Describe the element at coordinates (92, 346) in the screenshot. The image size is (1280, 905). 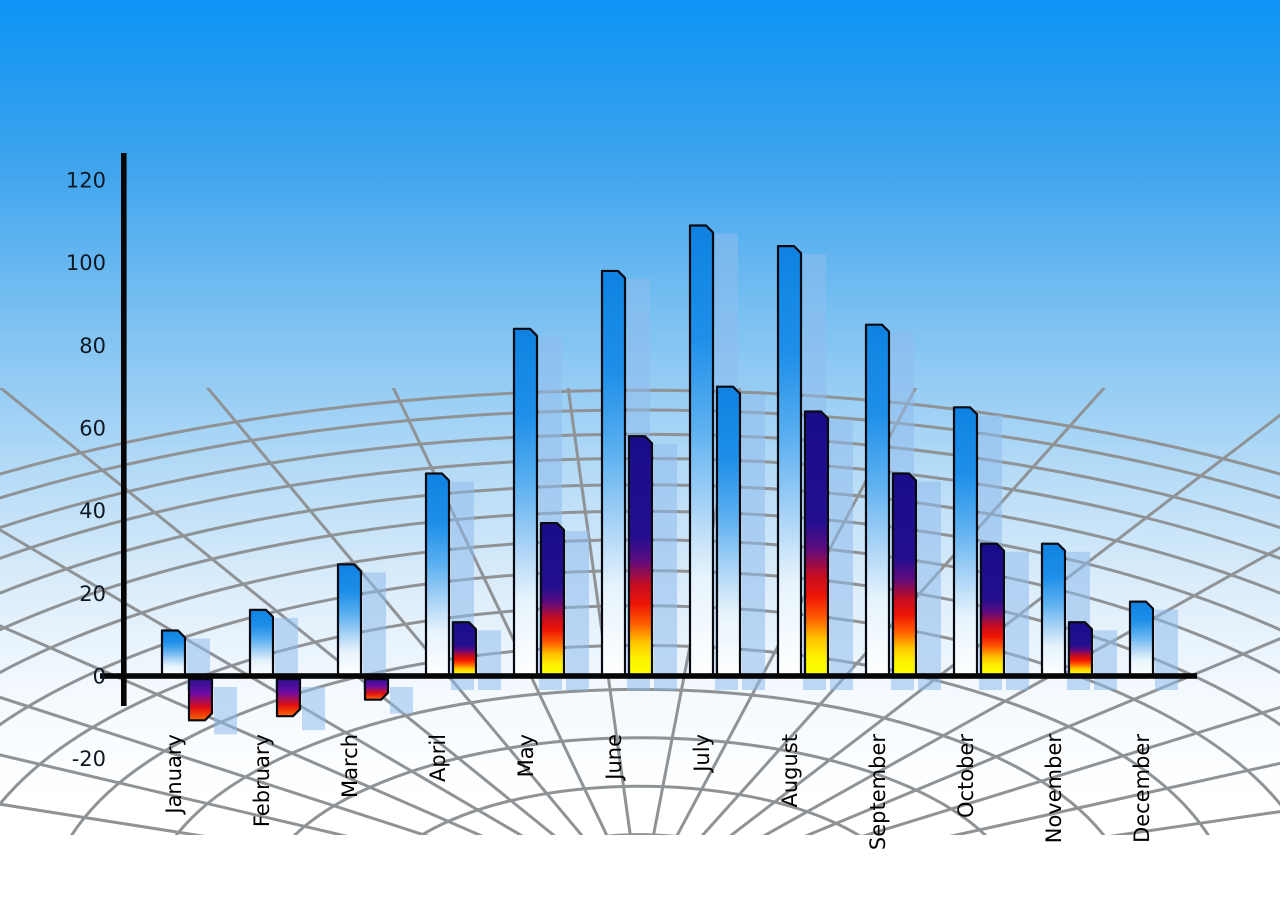
I see `y-tick-label: 80` at that location.